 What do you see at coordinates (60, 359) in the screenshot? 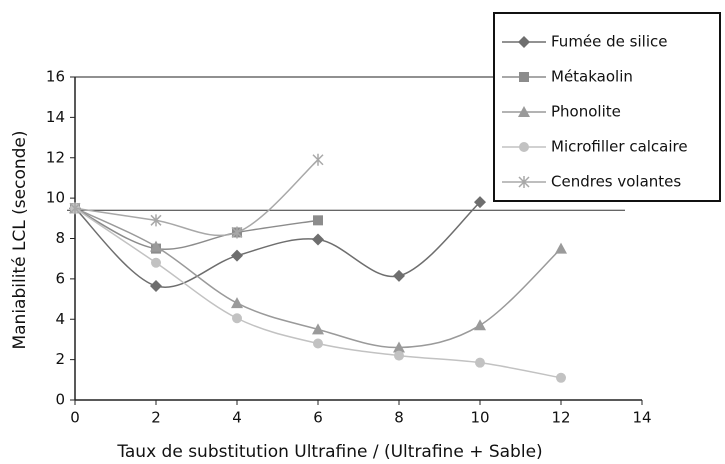
I see `y-tick-label: 2` at bounding box center [60, 359].